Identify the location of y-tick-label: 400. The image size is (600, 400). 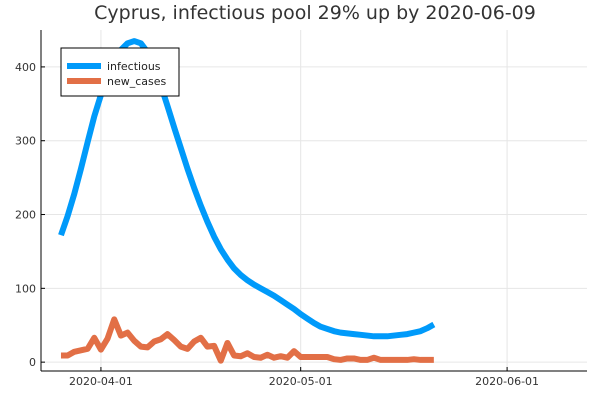
(25, 67).